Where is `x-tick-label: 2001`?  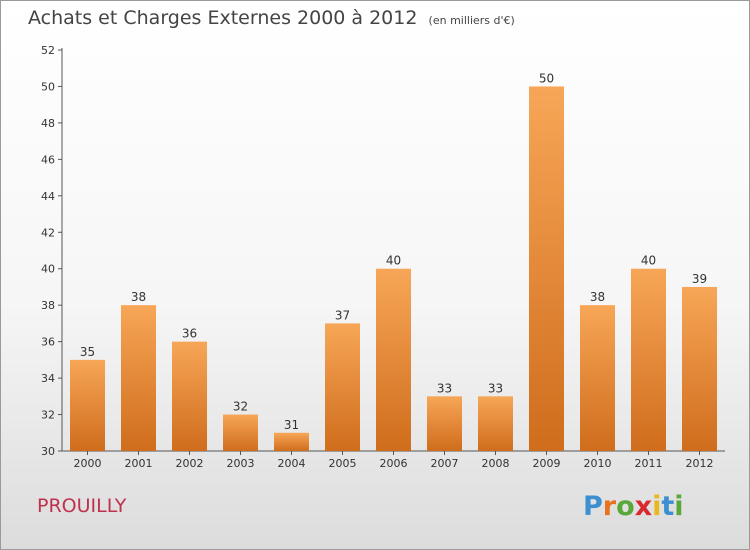 x-tick-label: 2001 is located at coordinates (139, 463).